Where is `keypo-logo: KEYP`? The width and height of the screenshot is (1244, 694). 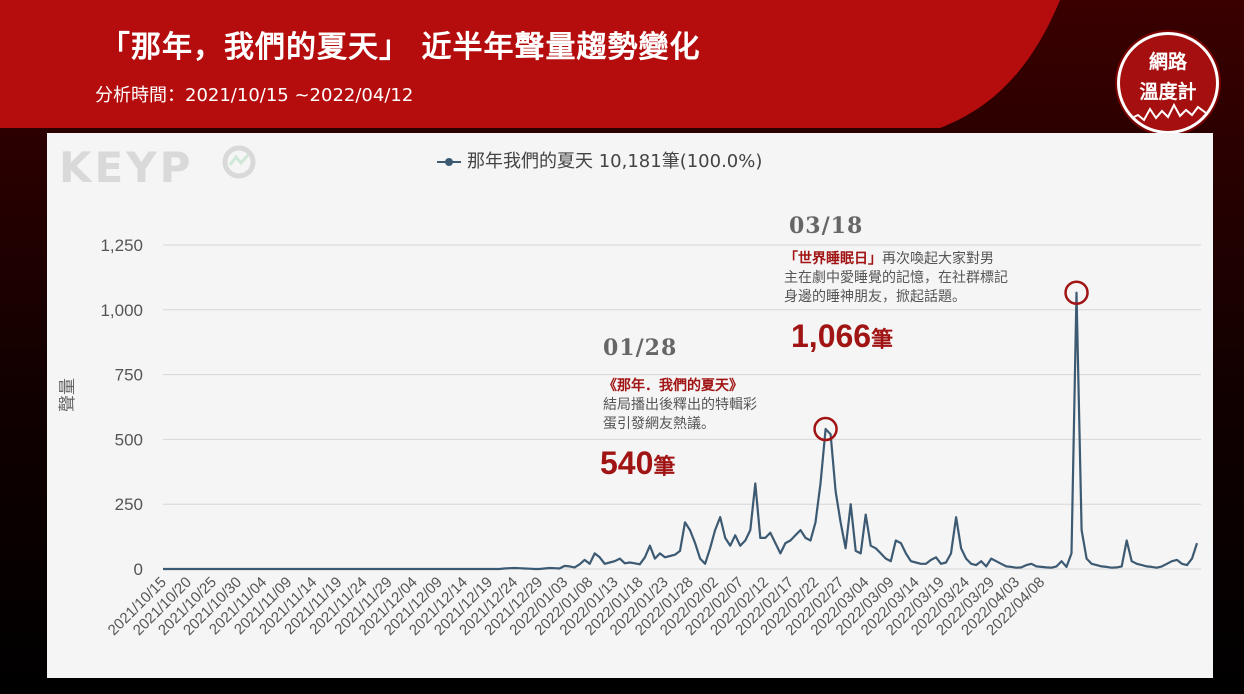 keypo-logo: KEYP is located at coordinates (126, 167).